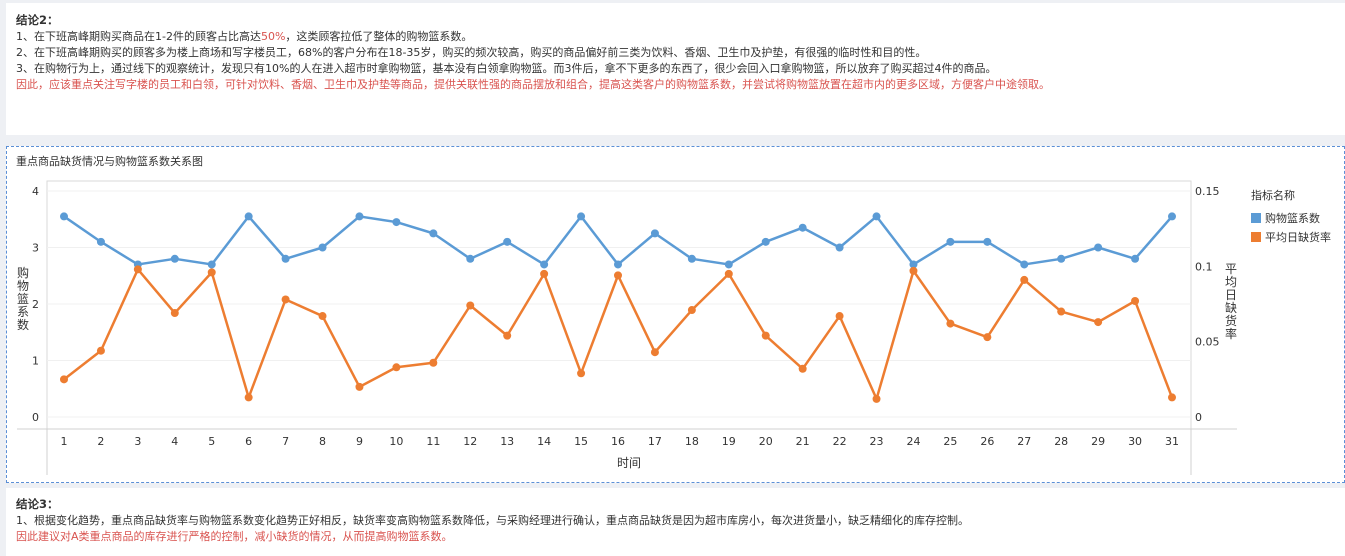 This screenshot has height=556, width=1345. I want to click on y-left-tick-label: 2, so click(35, 304).